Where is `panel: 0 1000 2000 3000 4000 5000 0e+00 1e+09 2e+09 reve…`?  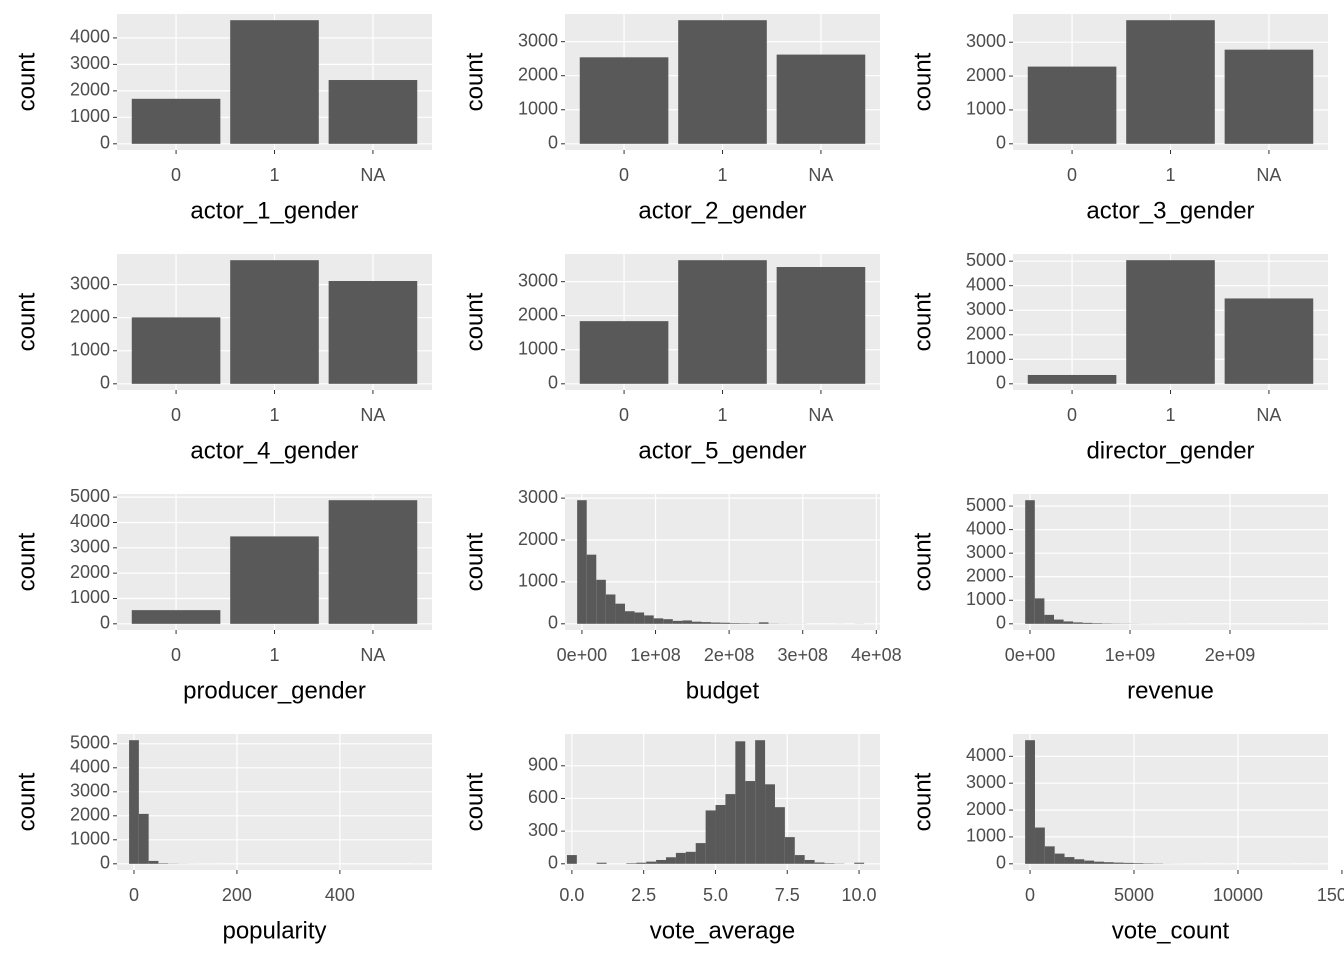
panel: 0 1000 2000 3000 4000 5000 0e+00 1e+09 2e+09 reve… is located at coordinates (1118, 599).